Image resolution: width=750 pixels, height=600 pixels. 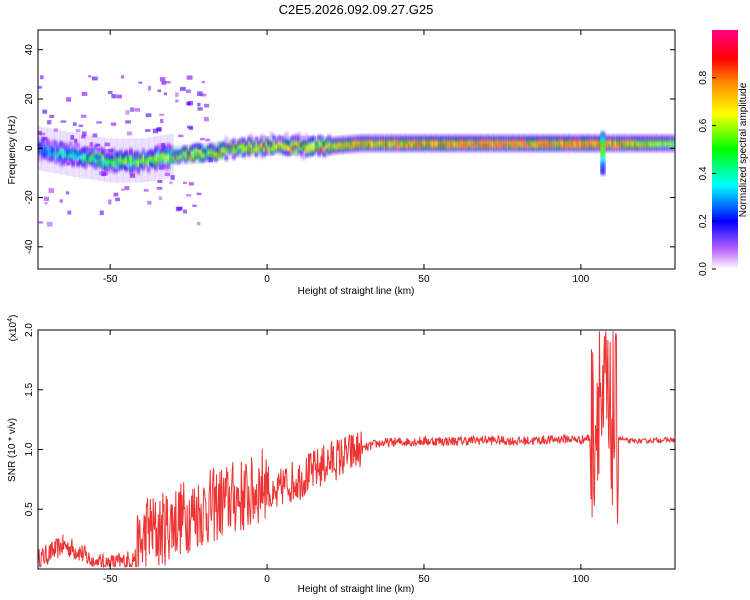 What do you see at coordinates (581, 579) in the screenshot?
I see `x-tick-label: 100` at bounding box center [581, 579].